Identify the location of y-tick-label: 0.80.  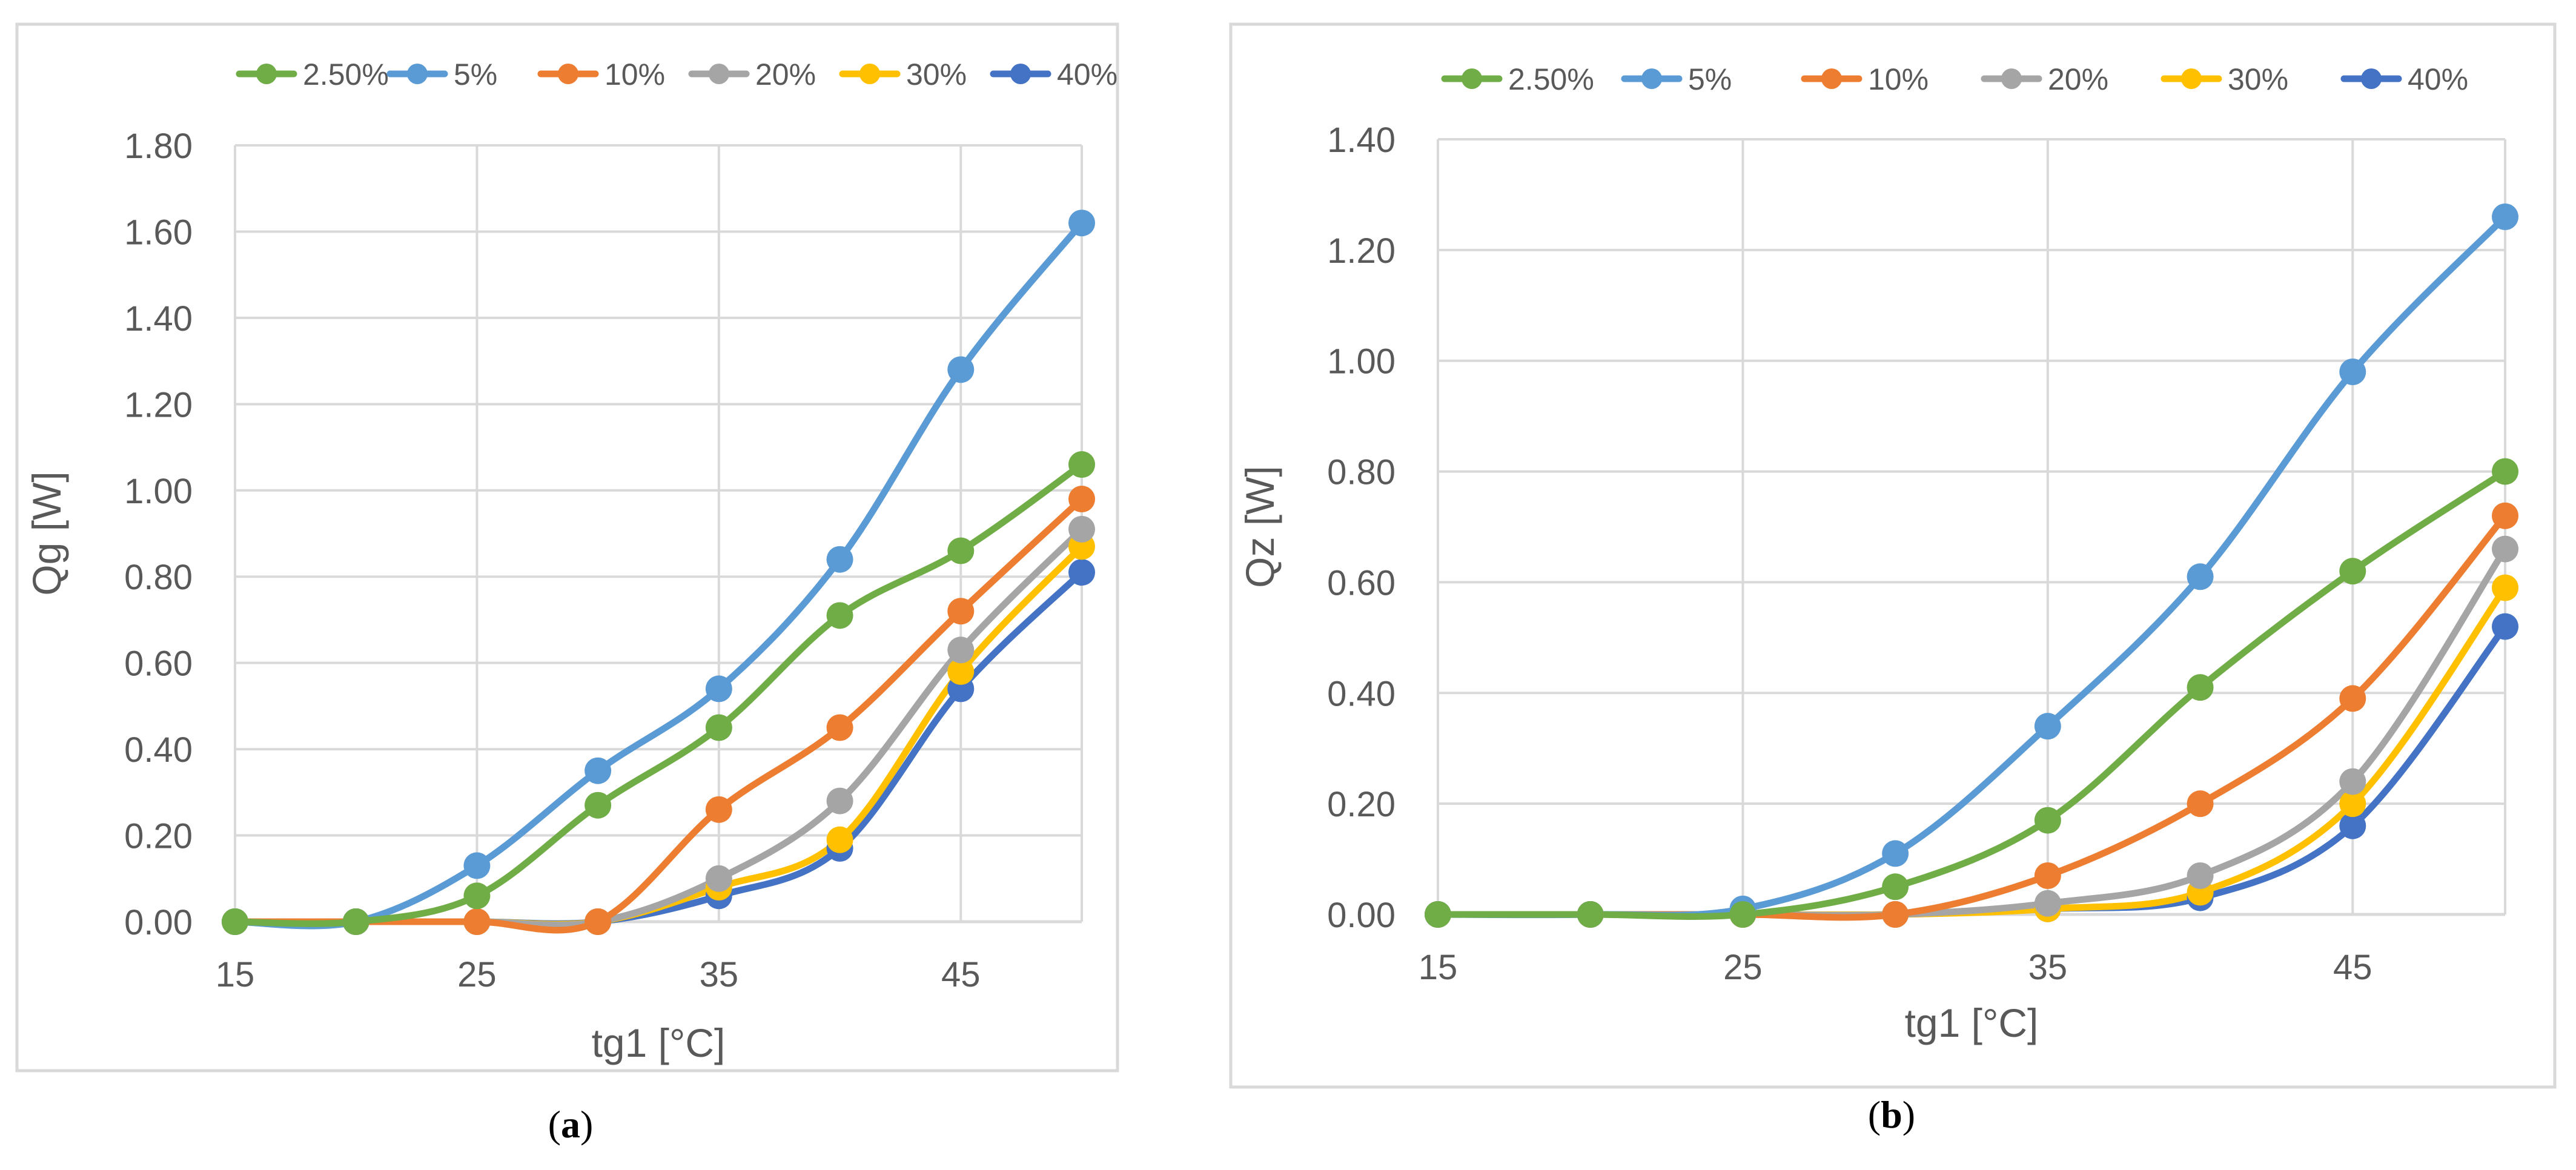
(158, 577).